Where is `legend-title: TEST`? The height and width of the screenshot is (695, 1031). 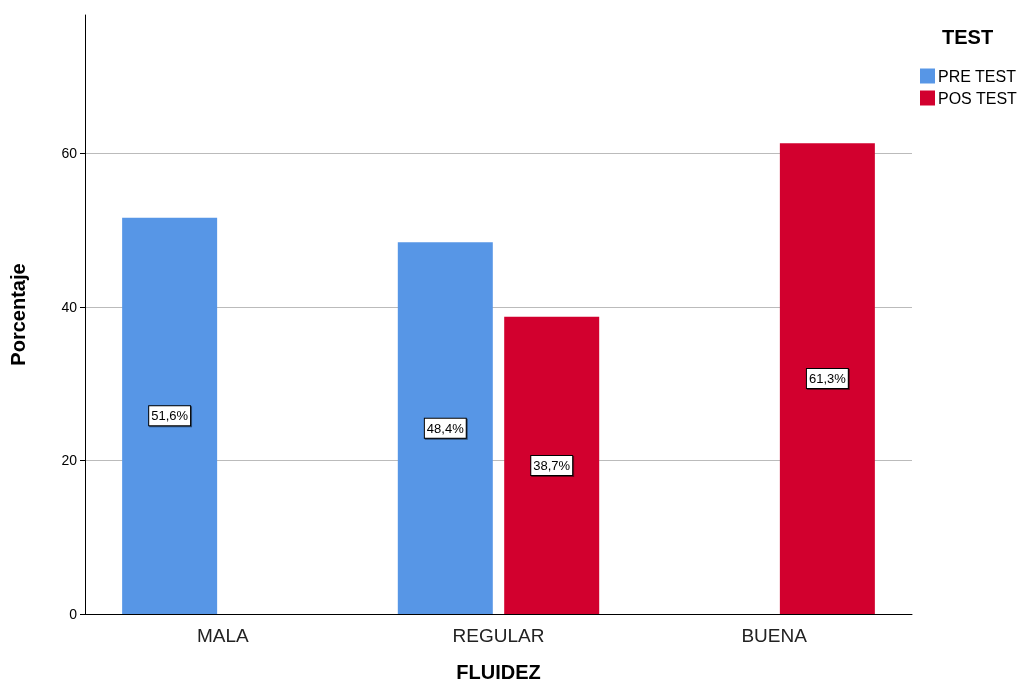
legend-title: TEST is located at coordinates (968, 37).